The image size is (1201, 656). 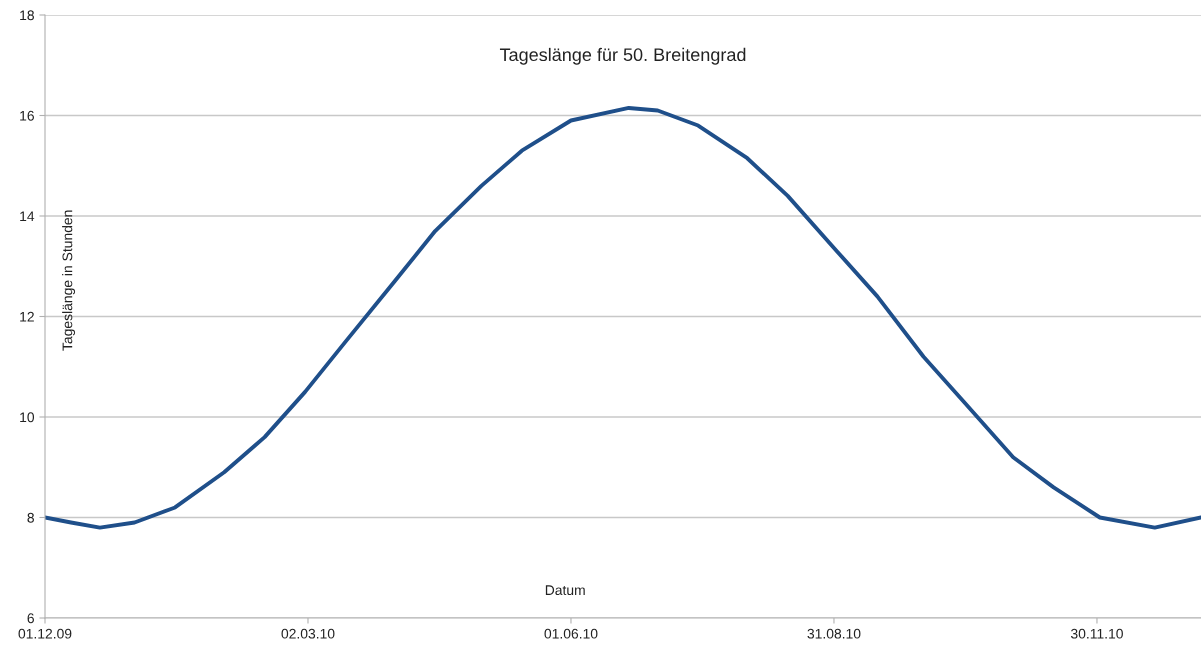 I want to click on x-tick-label: 01.06.10, so click(x=571, y=633).